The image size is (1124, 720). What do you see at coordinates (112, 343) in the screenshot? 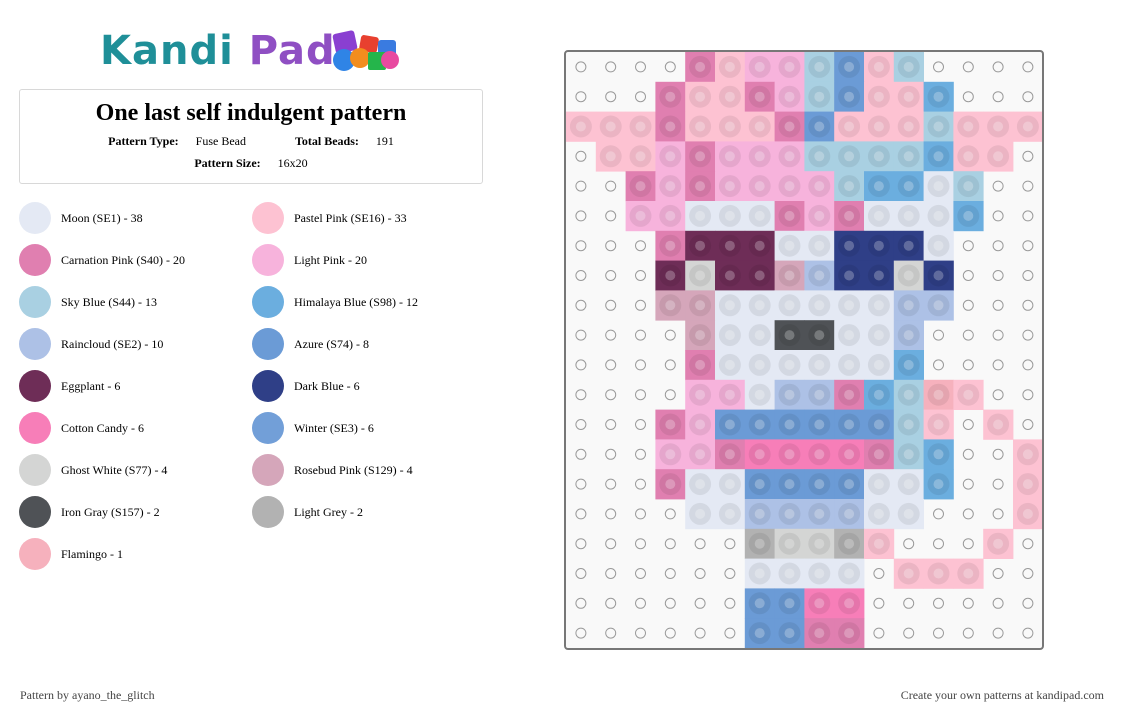
I see `legend-label: Raincloud (SE2) - 10` at bounding box center [112, 343].